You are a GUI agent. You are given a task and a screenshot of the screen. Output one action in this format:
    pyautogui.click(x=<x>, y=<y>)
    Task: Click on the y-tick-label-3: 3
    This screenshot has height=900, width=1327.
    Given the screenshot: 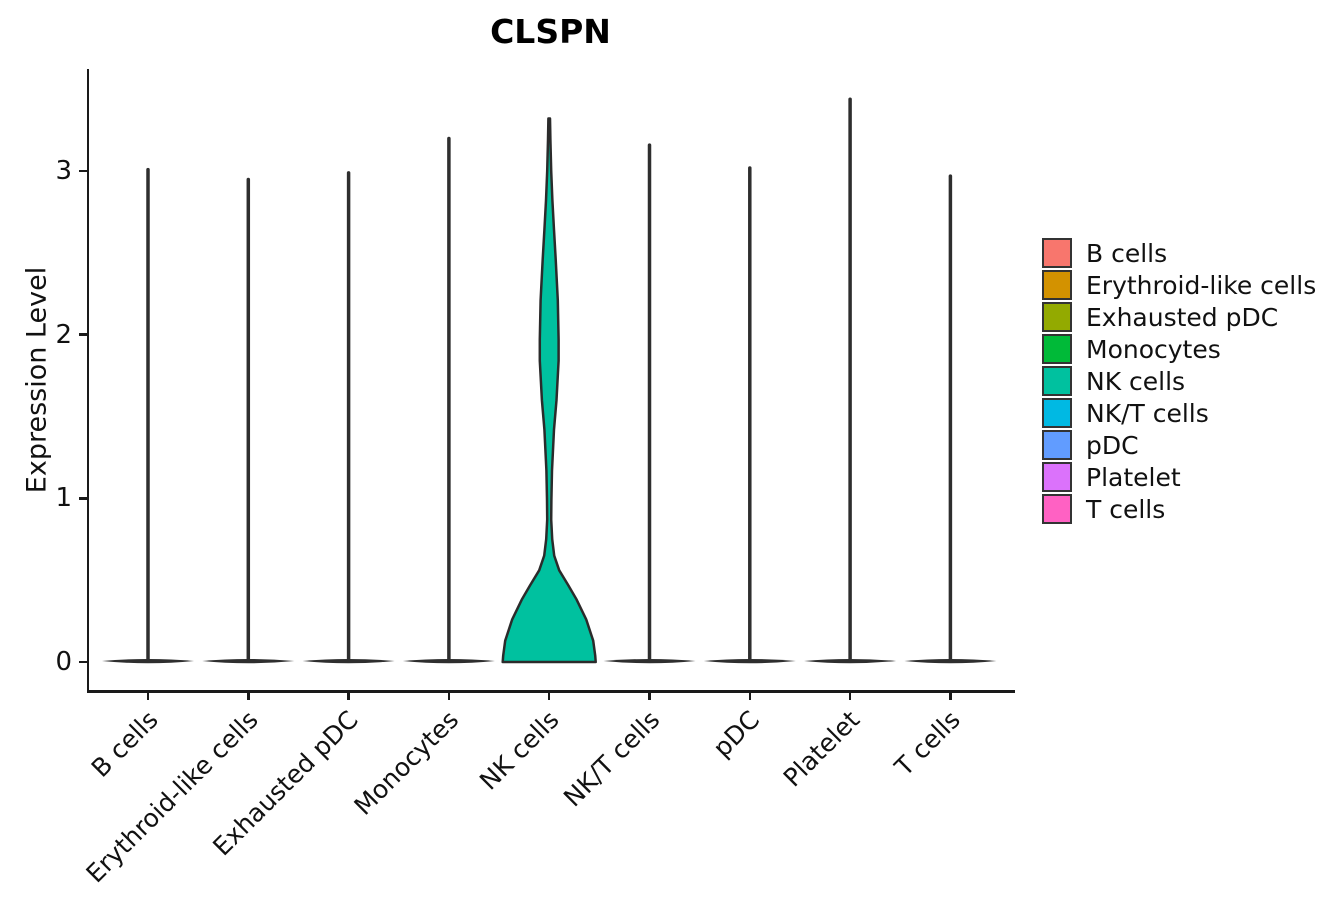 What is the action you would take?
    pyautogui.click(x=63, y=170)
    